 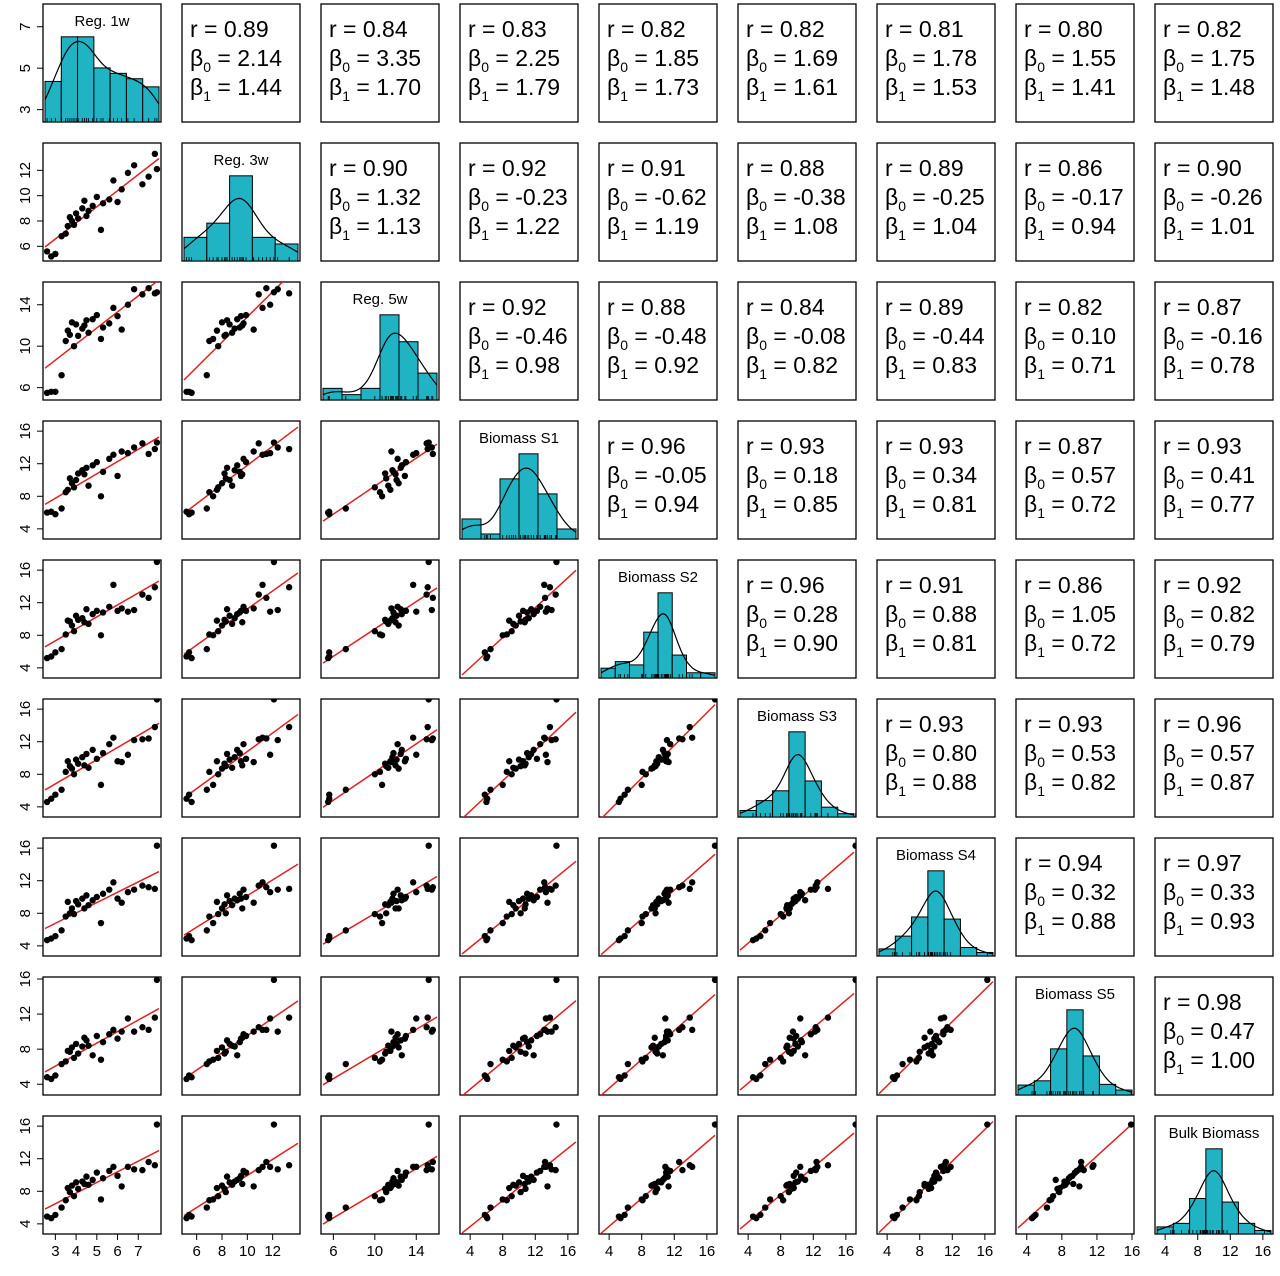 I want to click on panel-4-4: Biomass S2, so click(x=658, y=619).